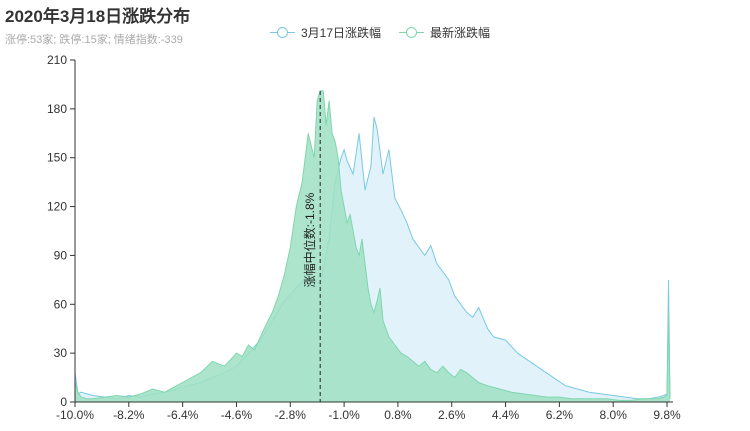 The width and height of the screenshot is (750, 431). I want to click on y-tick-label: 0, so click(63, 402).